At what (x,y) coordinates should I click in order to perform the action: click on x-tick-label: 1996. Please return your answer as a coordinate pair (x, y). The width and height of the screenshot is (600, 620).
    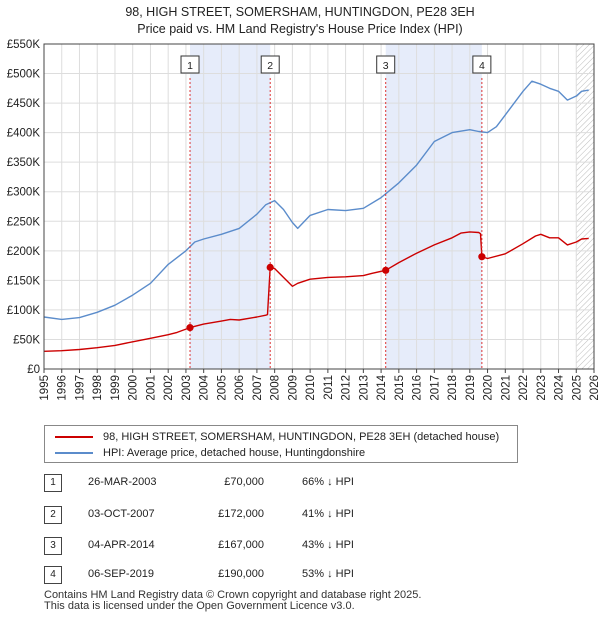
    Looking at the image, I should click on (63, 388).